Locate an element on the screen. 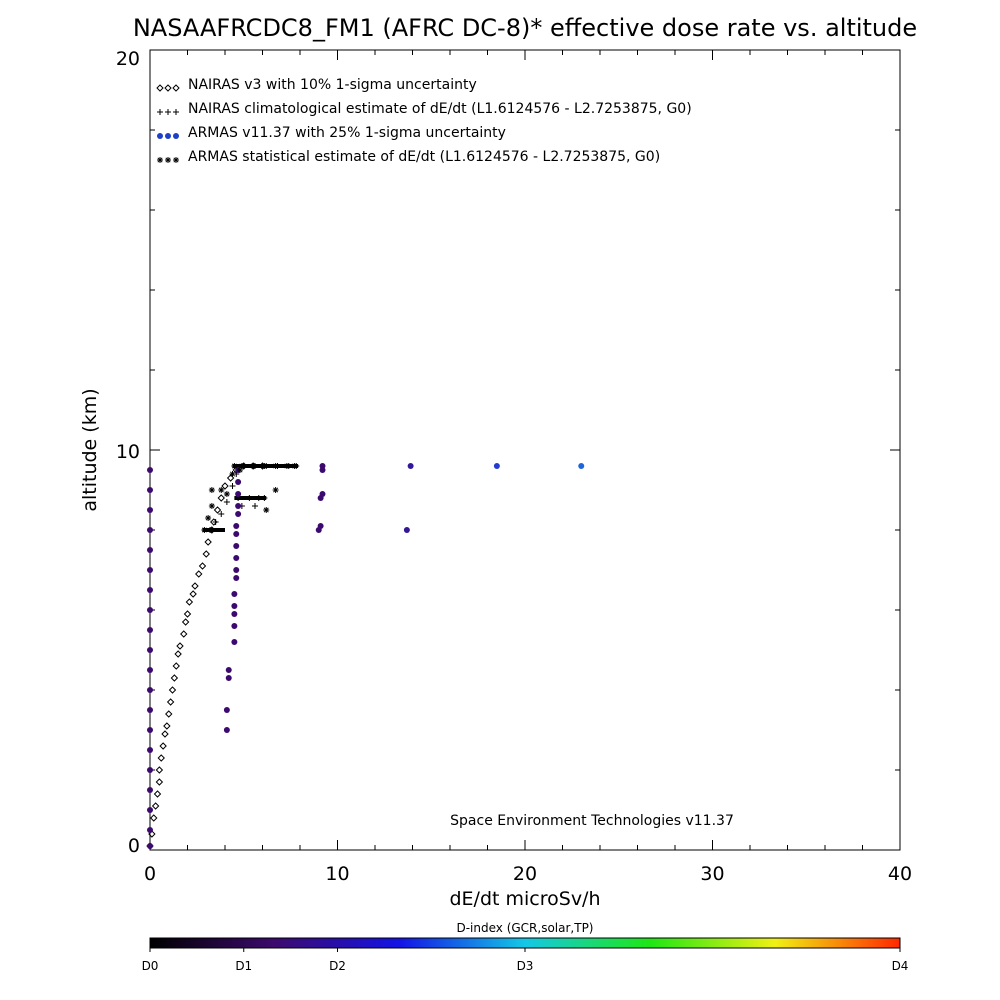 This screenshot has height=1000, width=1000. legend-symbol-armas-statistical is located at coordinates (168, 160).